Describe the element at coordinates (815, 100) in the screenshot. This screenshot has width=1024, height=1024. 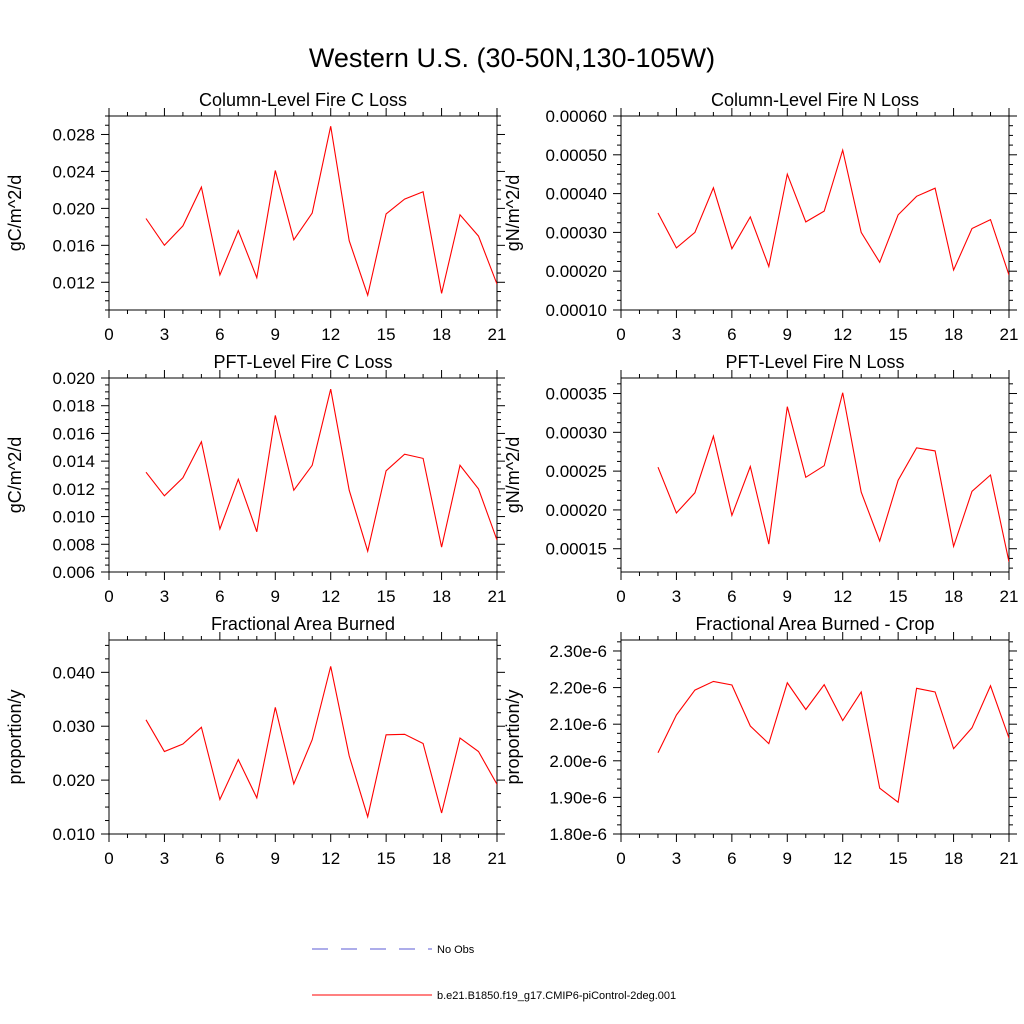
I see `panel-title: Column-Level Fire N Loss` at that location.